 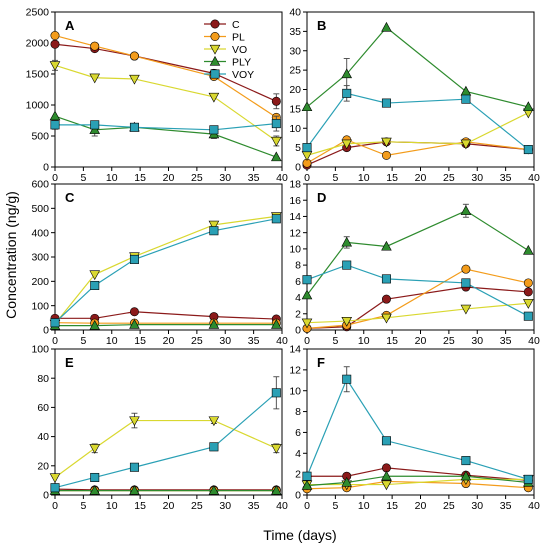 What do you see at coordinates (168, 257) in the screenshot?
I see `panel-c-frame` at bounding box center [168, 257].